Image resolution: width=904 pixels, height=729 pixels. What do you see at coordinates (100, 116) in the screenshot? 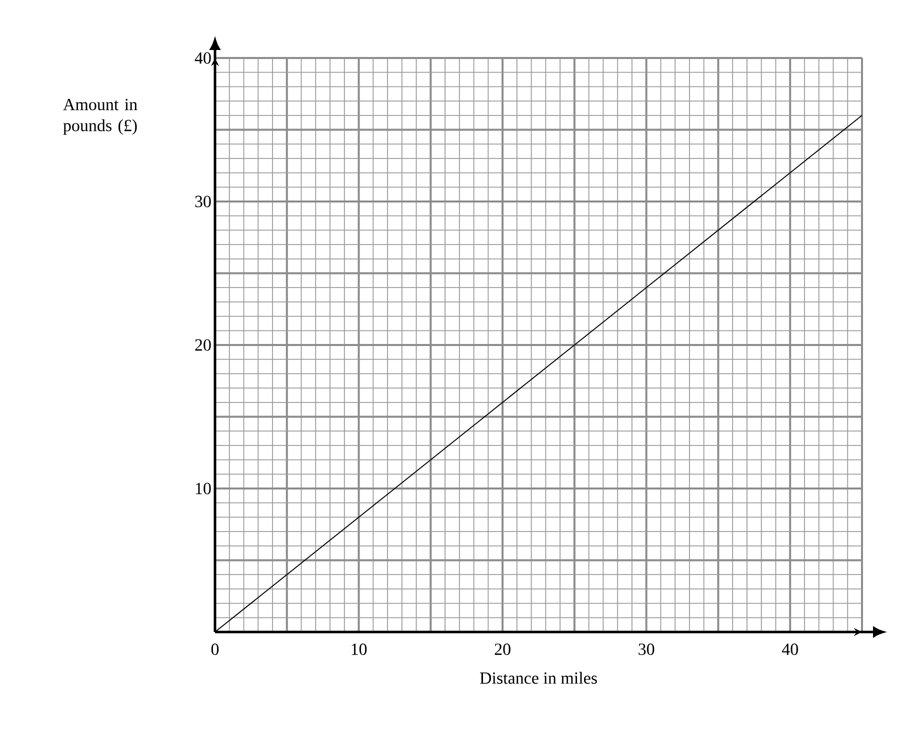
I see `y-axis-title: Amount in pounds (£)` at bounding box center [100, 116].